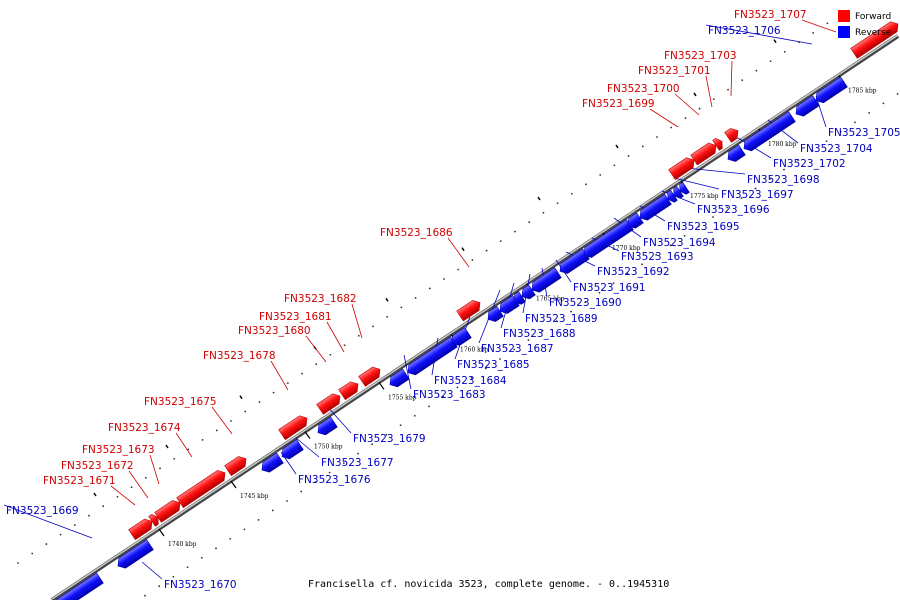  I want to click on gene-label-FN3523_1702: FN3523_1702, so click(809, 164).